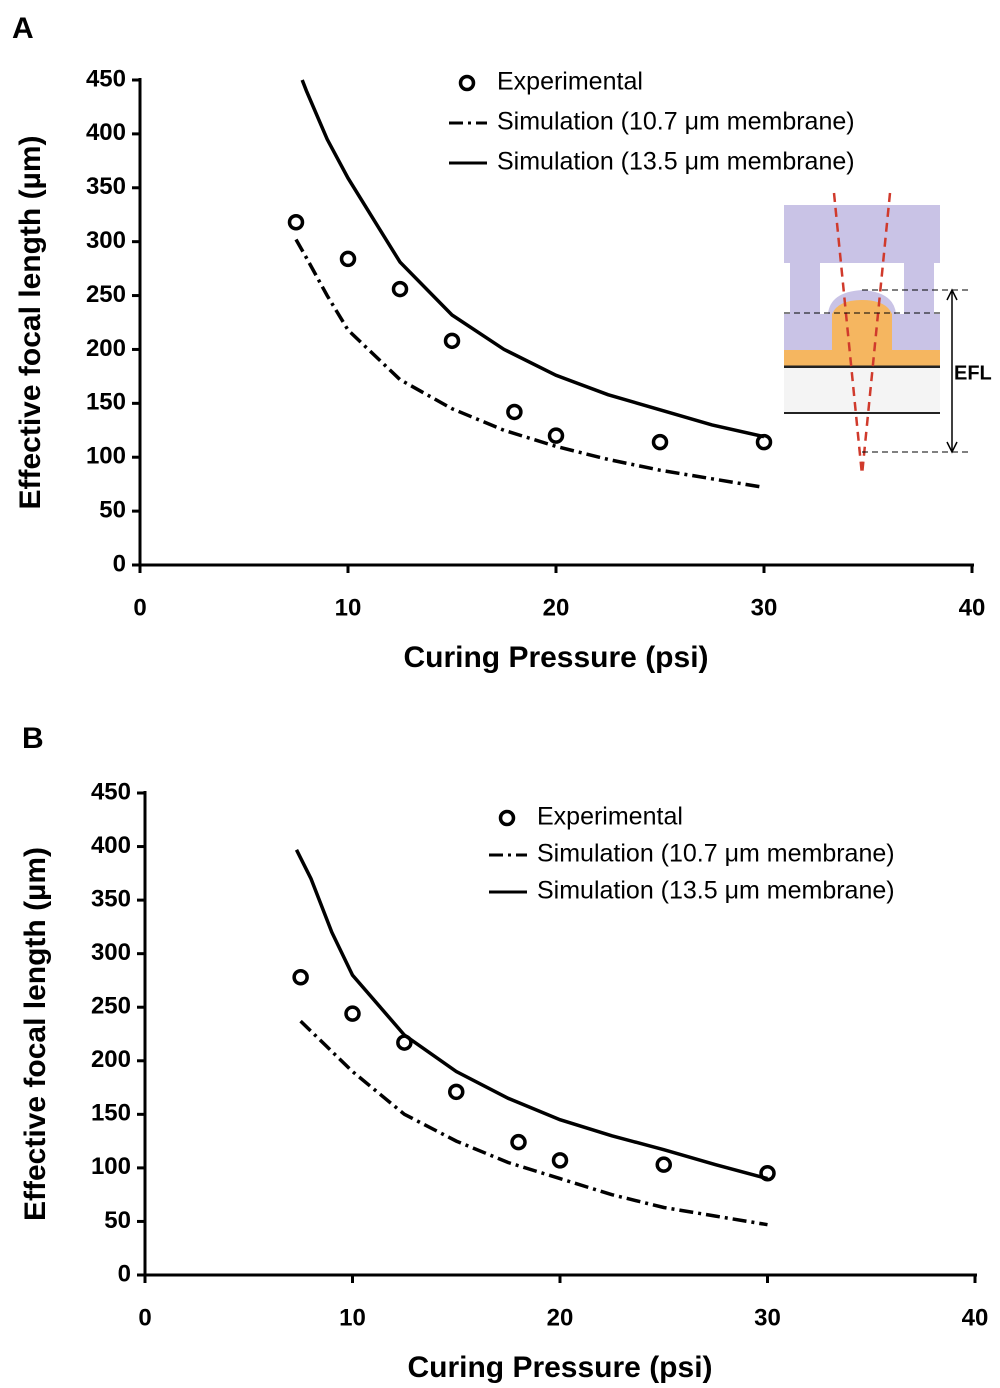  I want to click on inset-label: EFL, so click(973, 373).